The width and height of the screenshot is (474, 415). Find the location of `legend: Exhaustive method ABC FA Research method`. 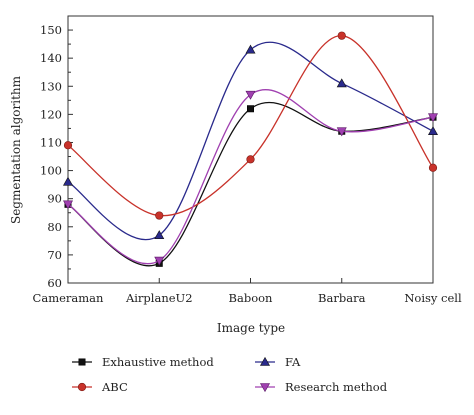

legend: Exhaustive method ABC FA Research method is located at coordinates (230, 374).